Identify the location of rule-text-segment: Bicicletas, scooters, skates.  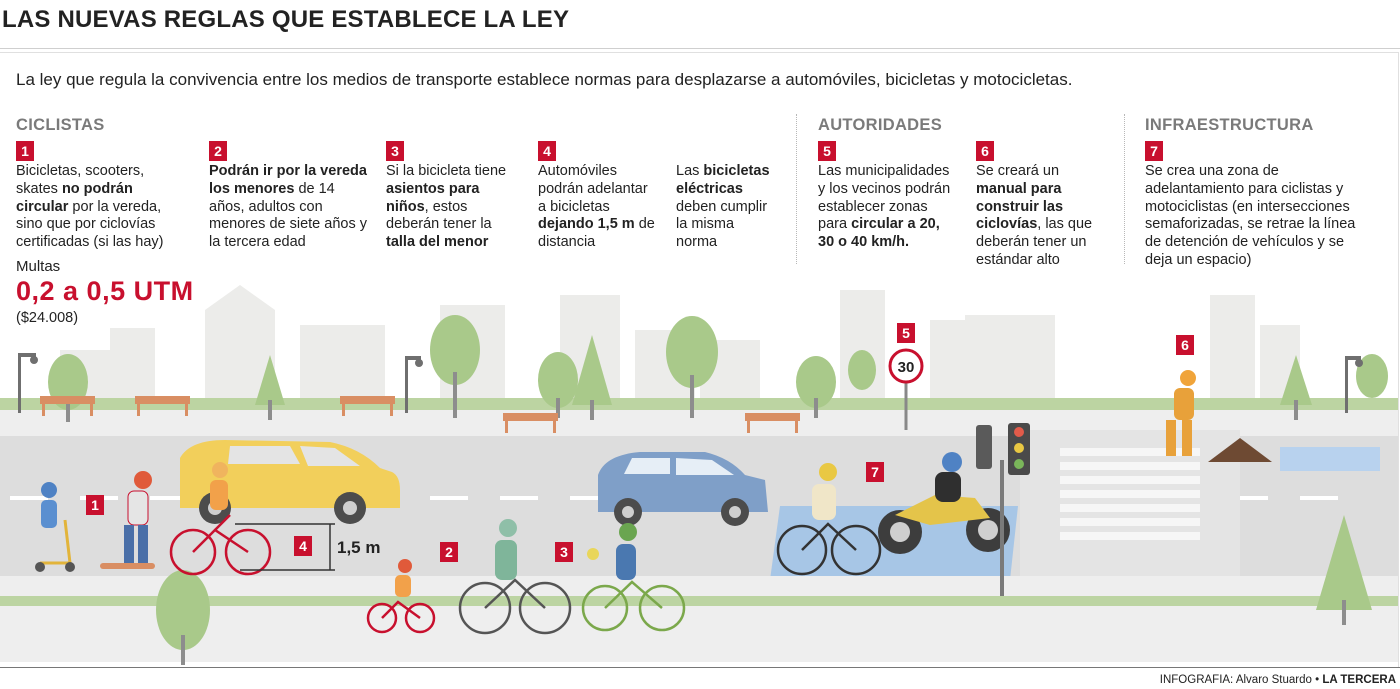
(80, 180).